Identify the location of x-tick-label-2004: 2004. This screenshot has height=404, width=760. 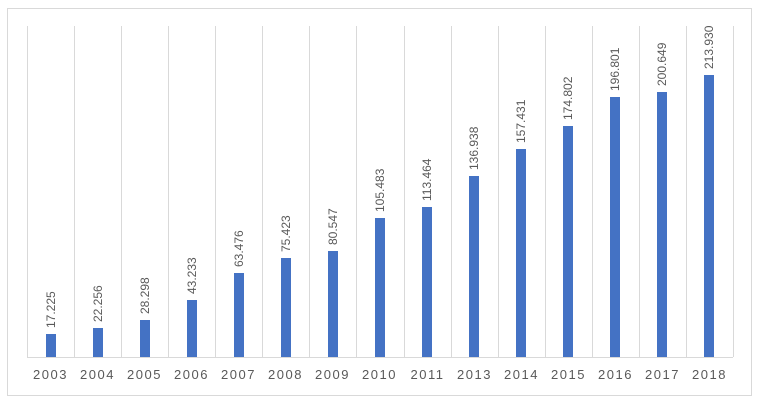
(97, 374).